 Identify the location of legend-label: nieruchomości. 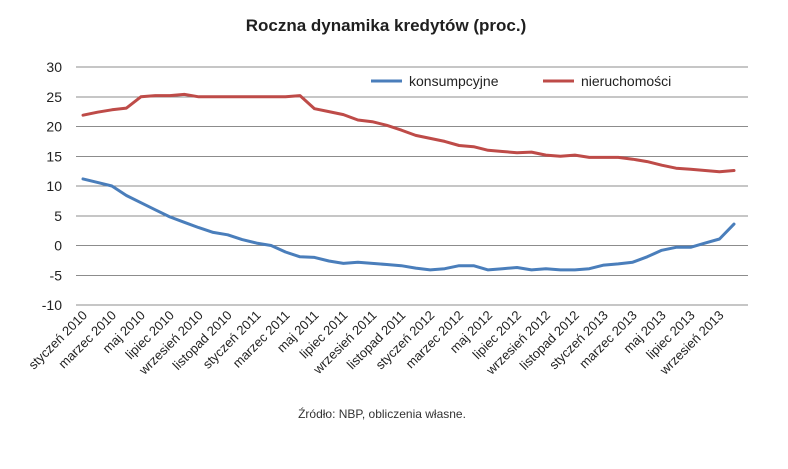
(626, 81).